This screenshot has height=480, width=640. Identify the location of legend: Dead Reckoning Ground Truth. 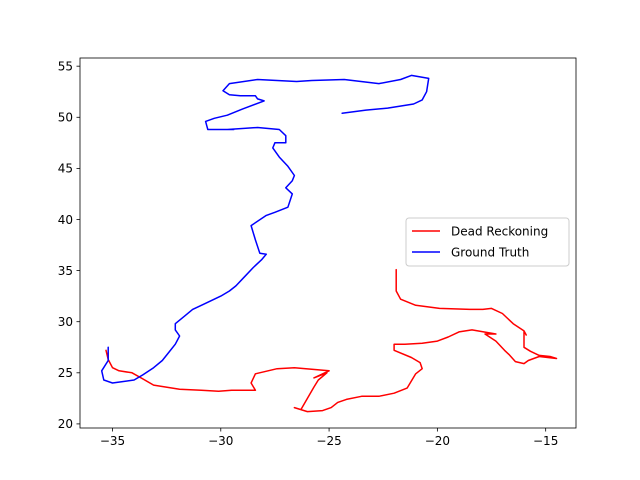
(487, 242).